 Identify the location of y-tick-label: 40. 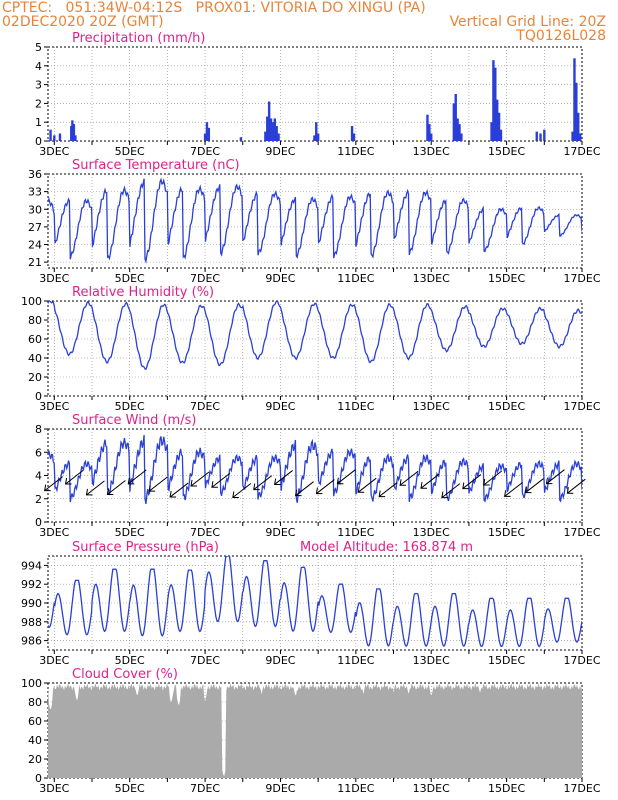
(35, 740).